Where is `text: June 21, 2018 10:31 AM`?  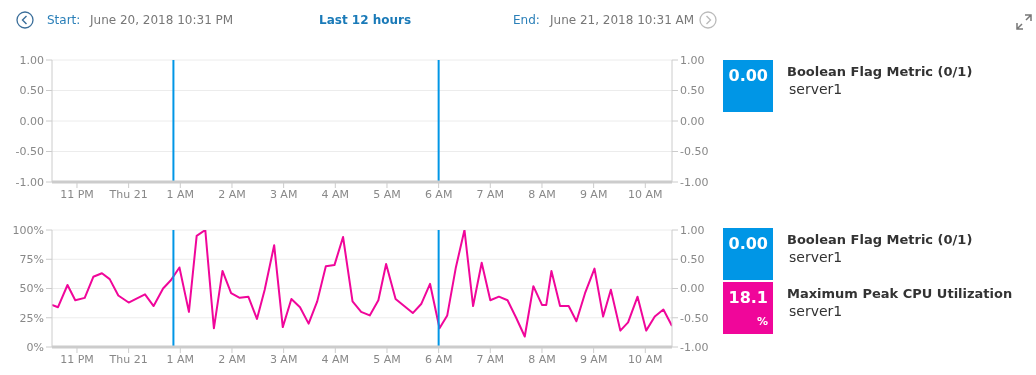
text: June 21, 2018 10:31 AM is located at coordinates (622, 20).